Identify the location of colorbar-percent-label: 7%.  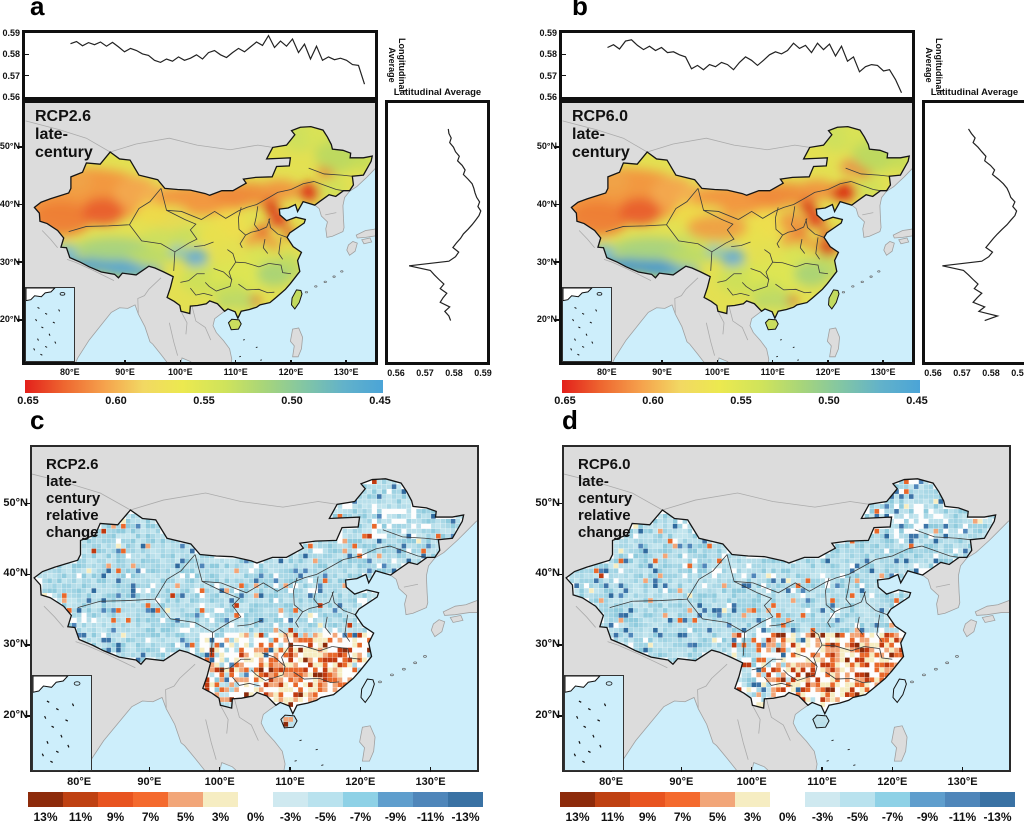
(682, 817).